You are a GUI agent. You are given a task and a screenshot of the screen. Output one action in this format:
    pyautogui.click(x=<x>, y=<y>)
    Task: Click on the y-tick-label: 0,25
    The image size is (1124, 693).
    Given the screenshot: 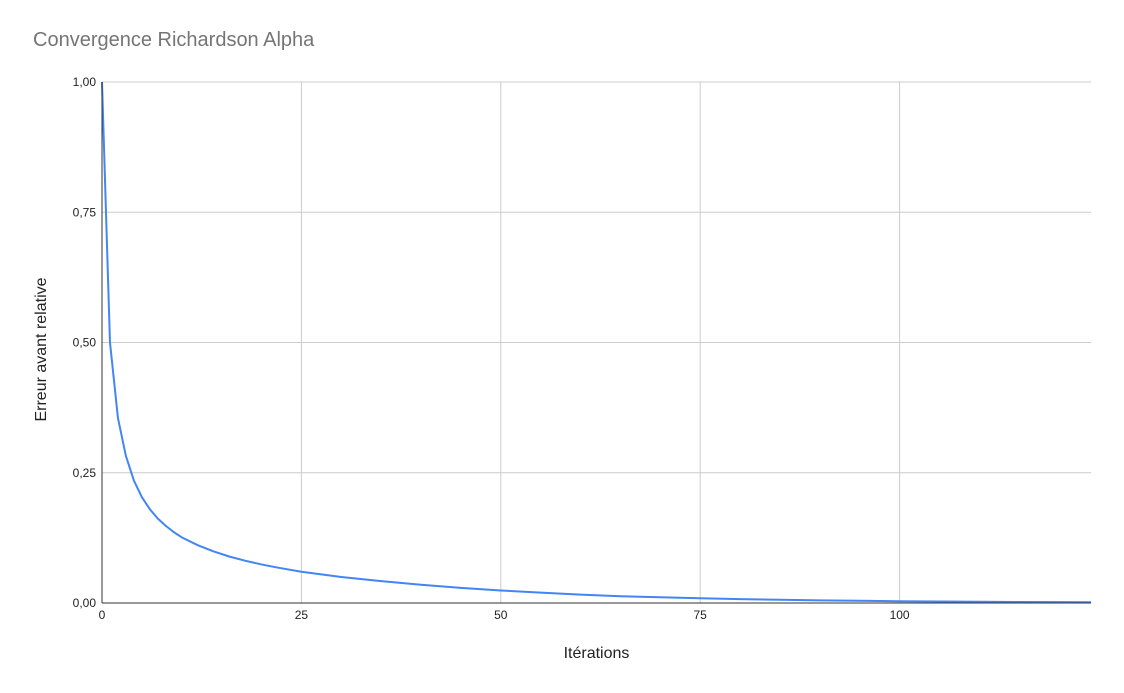 What is the action you would take?
    pyautogui.click(x=85, y=473)
    